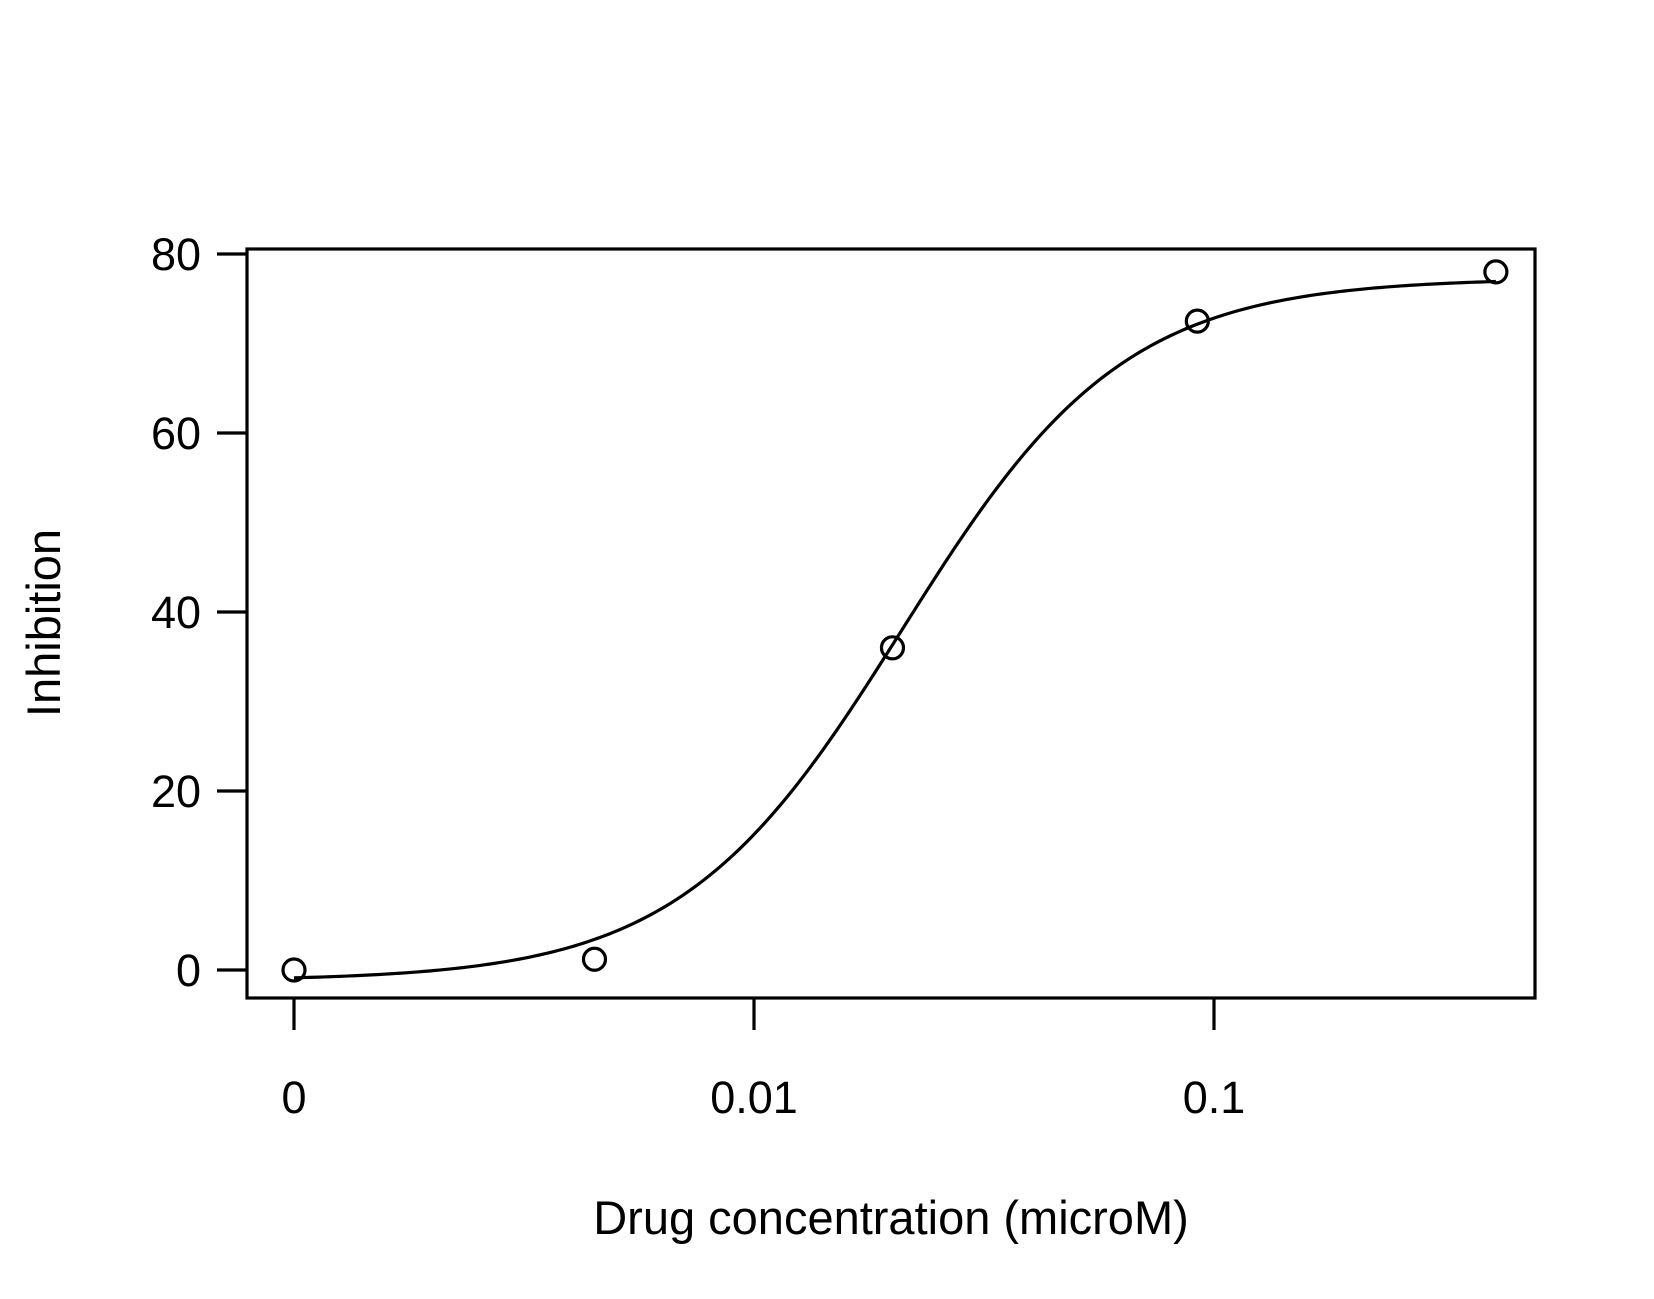 The image size is (1654, 1299). What do you see at coordinates (891, 1217) in the screenshot?
I see `x-axis-label: Drug concentration (microM)` at bounding box center [891, 1217].